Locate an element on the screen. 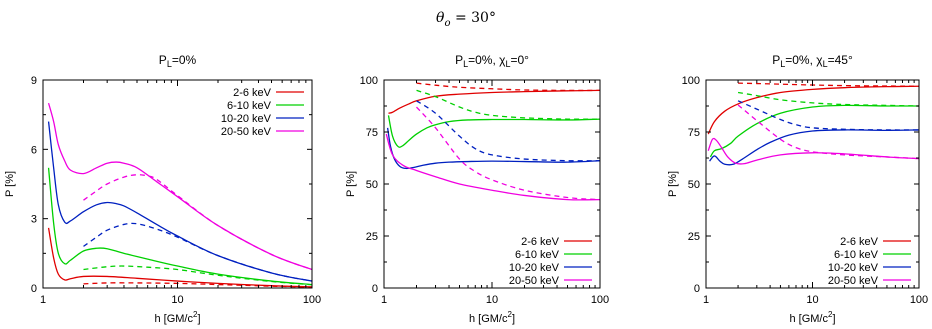  panel-title: PL=0%, χL=45° is located at coordinates (812, 61).